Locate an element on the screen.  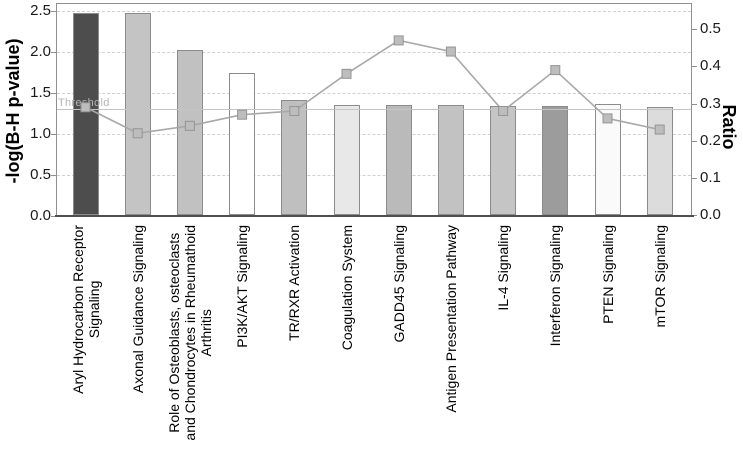
left-tick-label: 0.5 is located at coordinates (40, 174).